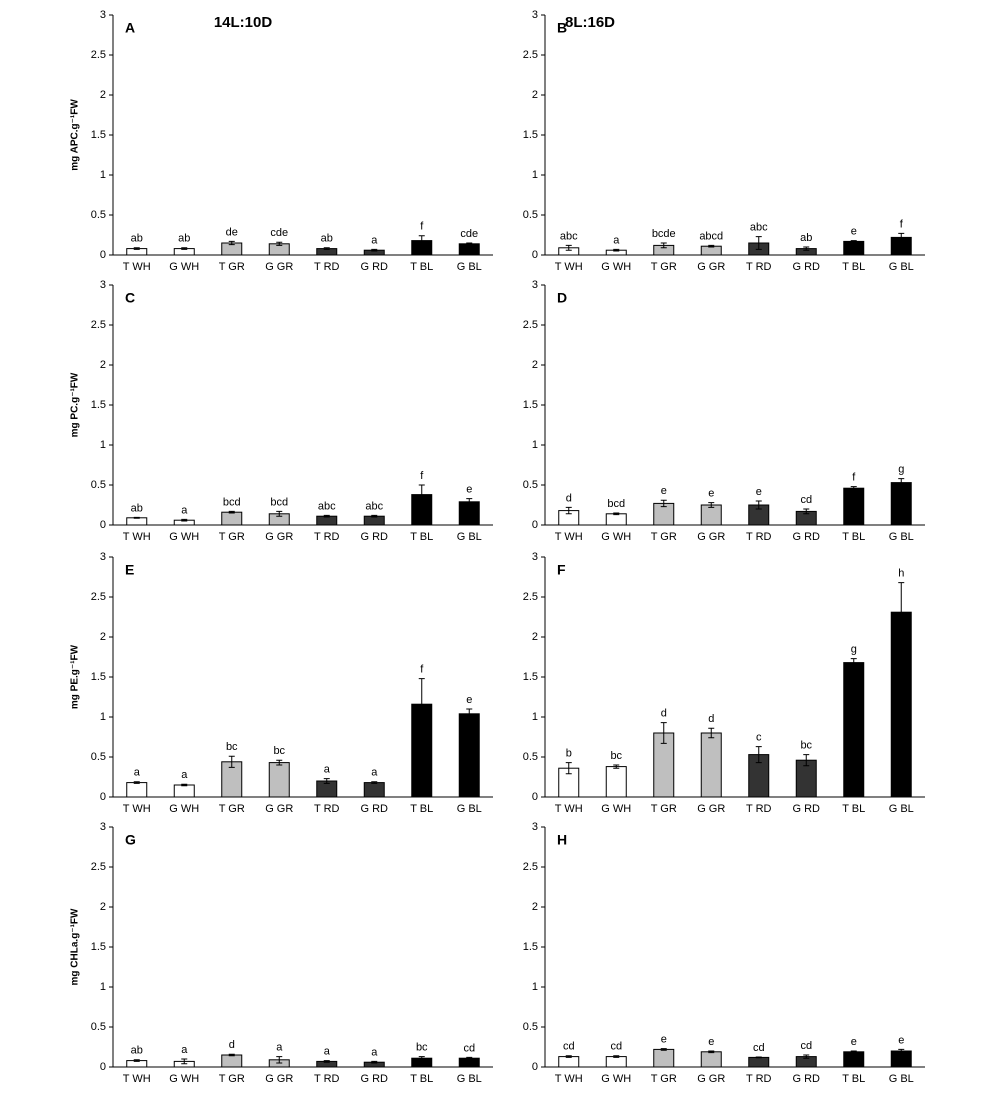 The width and height of the screenshot is (998, 1107). Describe the element at coordinates (130, 298) in the screenshot. I see `panel-letter: C` at that location.